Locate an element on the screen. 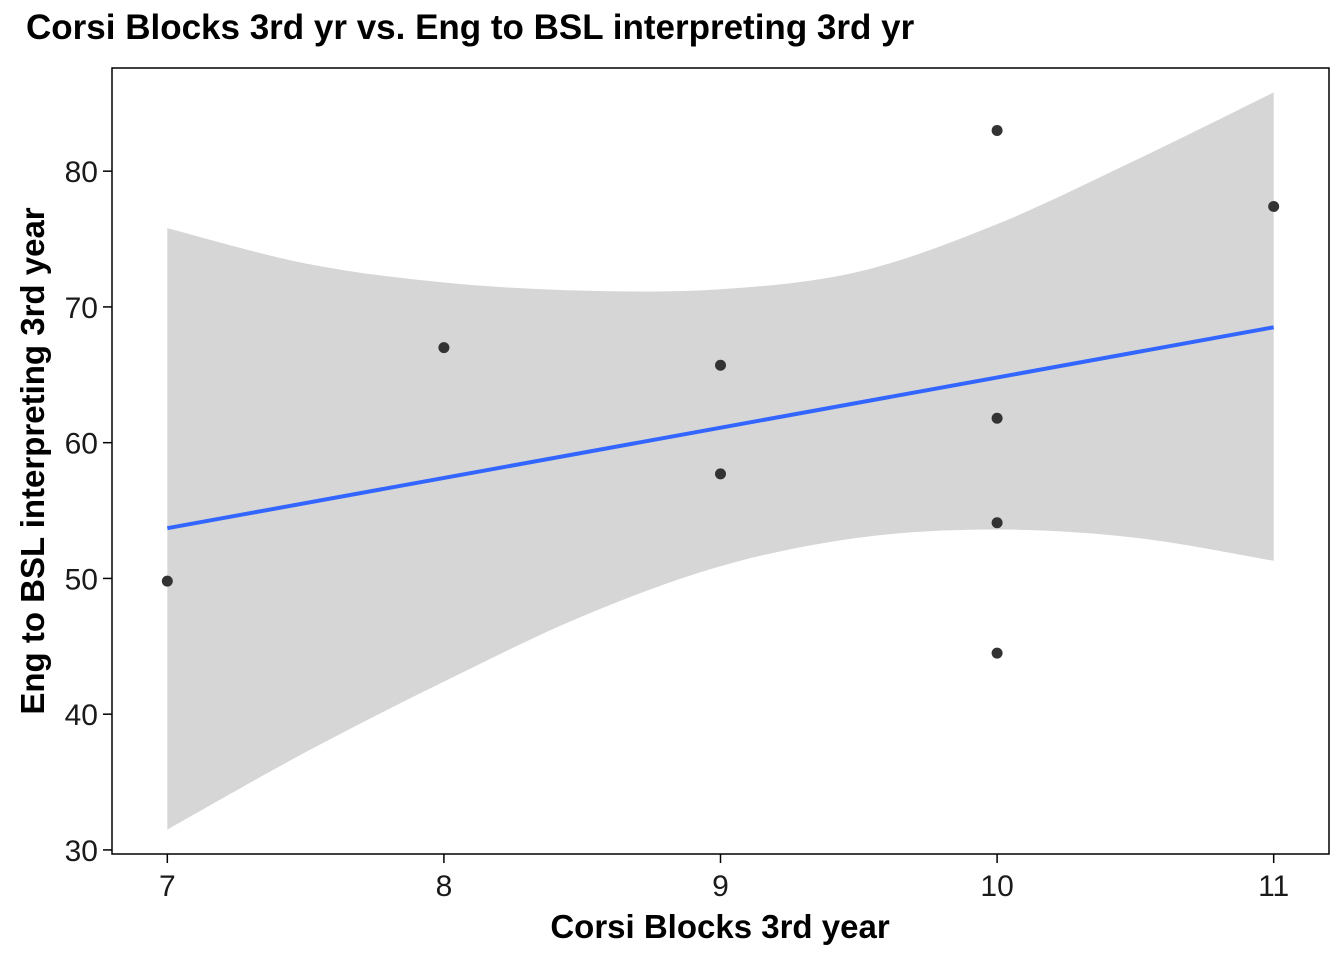 The width and height of the screenshot is (1344, 960). y-tick-label: 60 is located at coordinates (81, 444).